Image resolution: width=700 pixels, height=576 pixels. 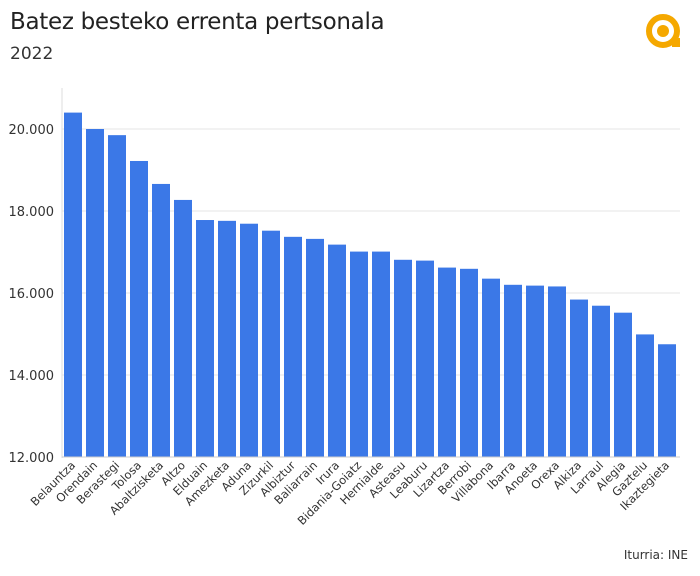 I want to click on y-tick-label: 20.000, so click(x=32, y=130).